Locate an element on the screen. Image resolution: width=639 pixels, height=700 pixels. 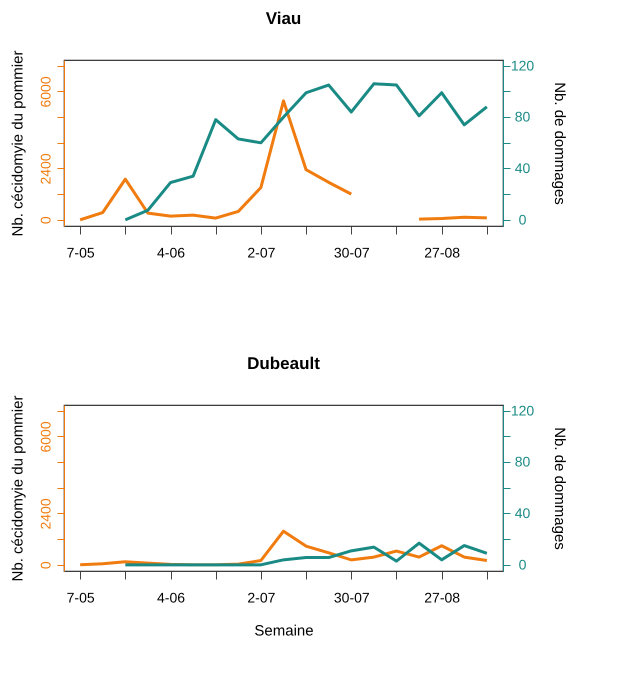
chart-title: Dubeault is located at coordinates (283, 364).